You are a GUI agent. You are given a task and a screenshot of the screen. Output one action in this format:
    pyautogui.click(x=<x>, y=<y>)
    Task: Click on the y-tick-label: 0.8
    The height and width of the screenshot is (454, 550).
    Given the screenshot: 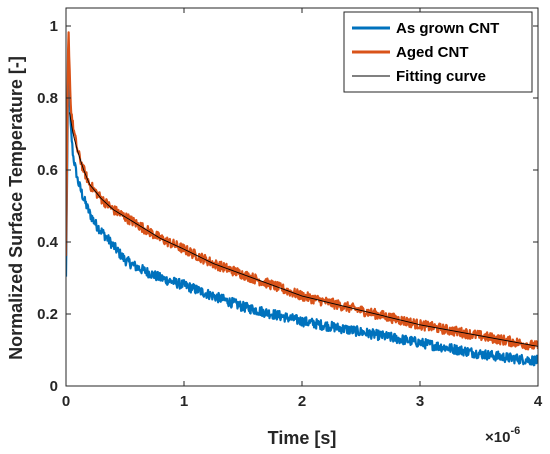 What is the action you would take?
    pyautogui.click(x=47, y=98)
    